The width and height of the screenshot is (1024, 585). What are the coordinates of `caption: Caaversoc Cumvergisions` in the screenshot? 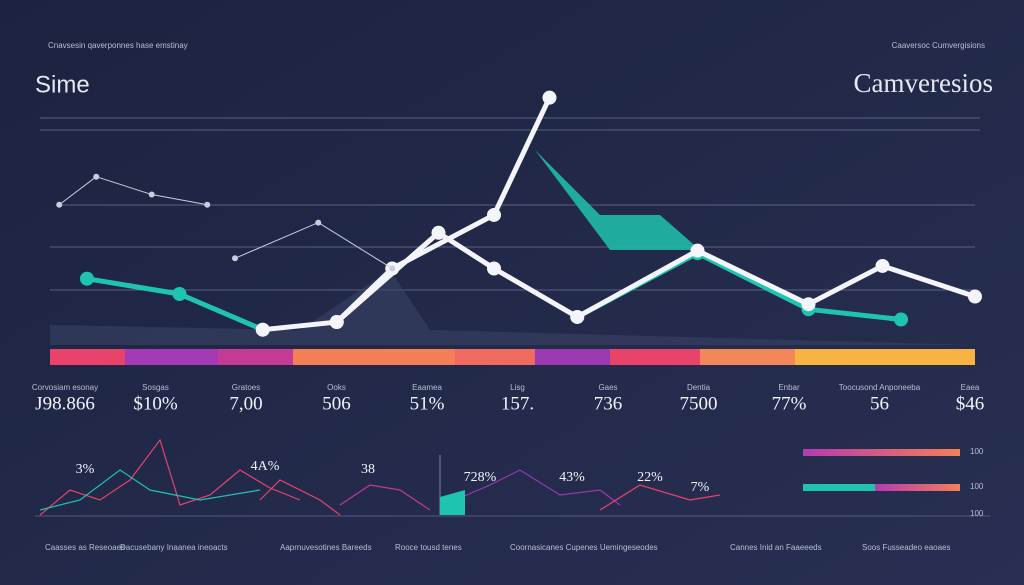 It's located at (938, 45).